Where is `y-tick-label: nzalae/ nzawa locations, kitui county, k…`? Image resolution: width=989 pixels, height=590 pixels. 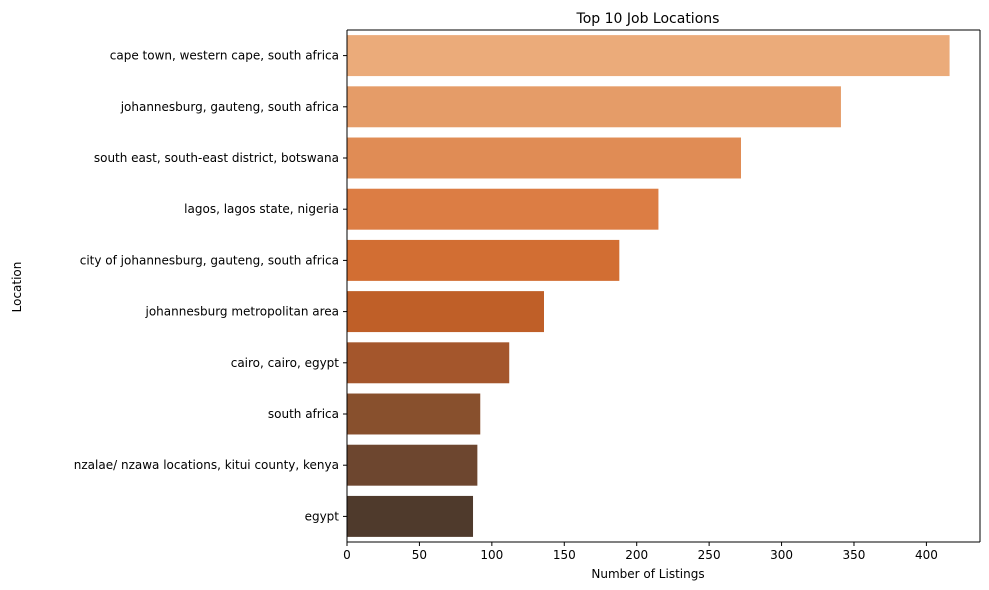
y-tick-label: nzalae/ nzawa locations, kitui county, k… is located at coordinates (206, 465).